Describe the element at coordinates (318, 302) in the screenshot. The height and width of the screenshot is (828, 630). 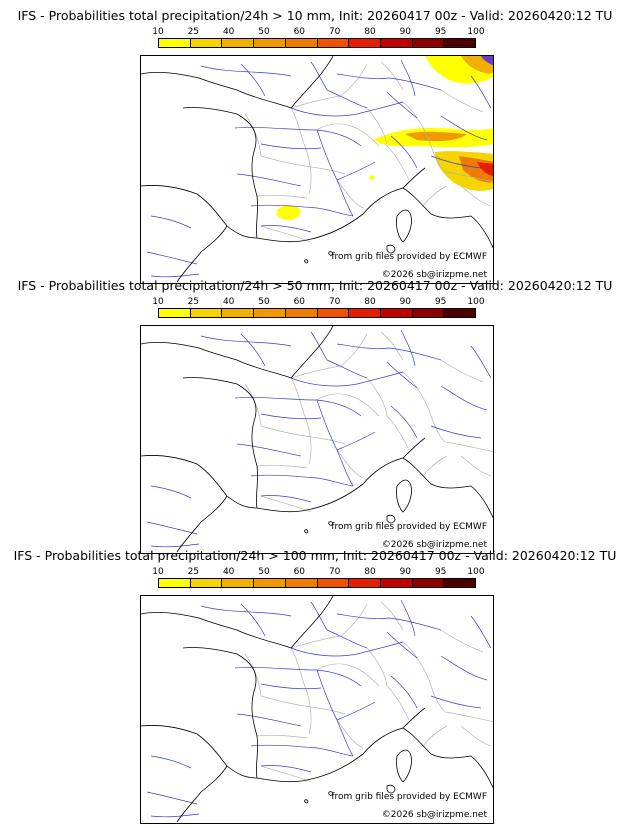
I see `colorbar-labels: 10 25 40 50 60 70 80 90 95 100` at that location.